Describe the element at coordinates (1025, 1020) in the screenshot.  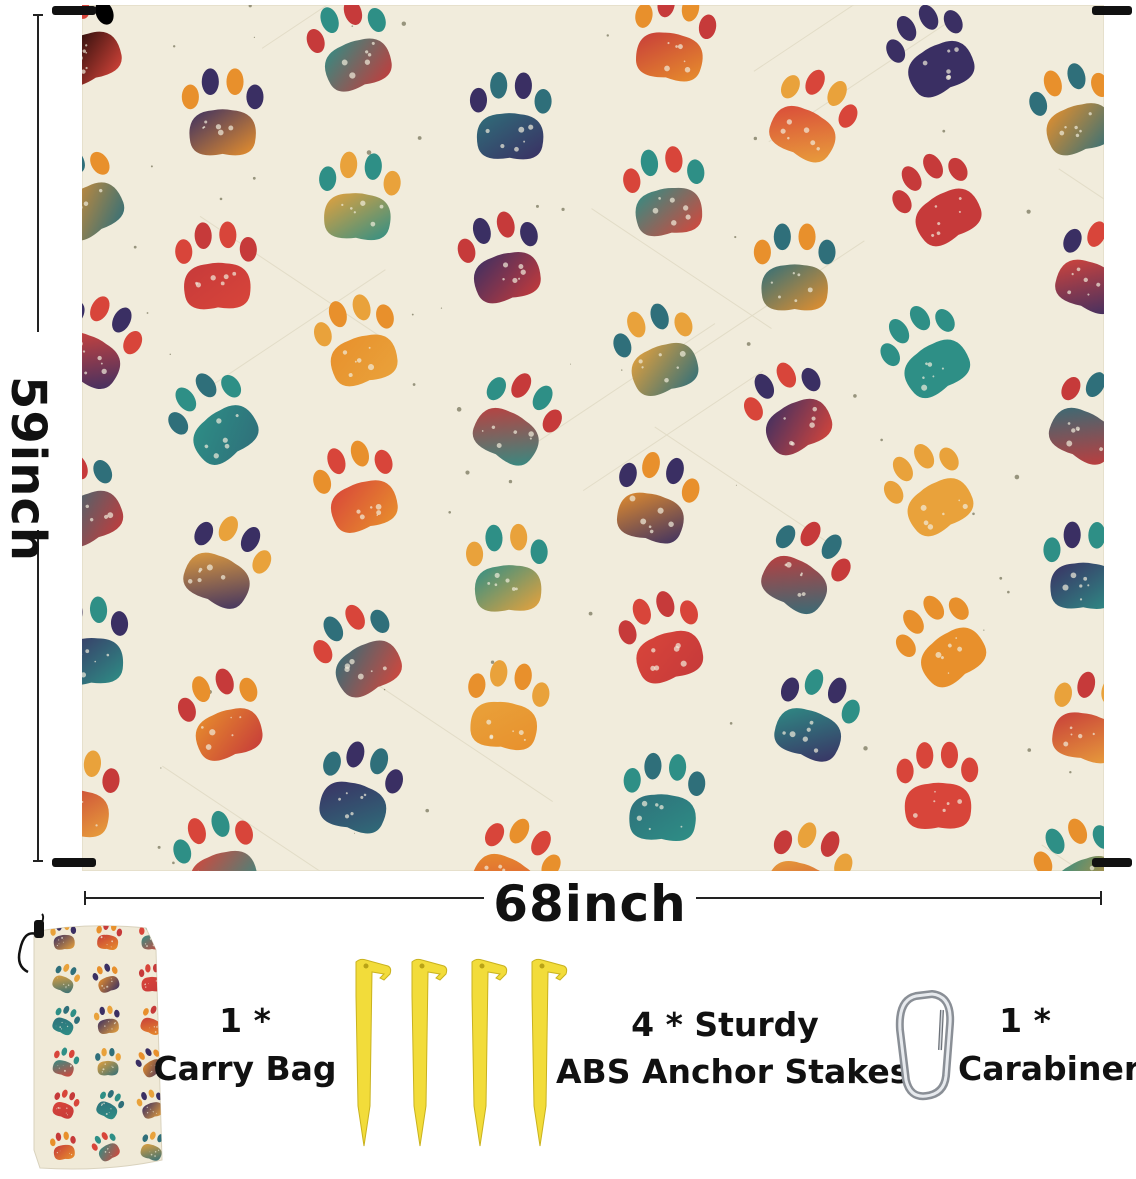
I see `carabiner-qty: 1 *` at that location.